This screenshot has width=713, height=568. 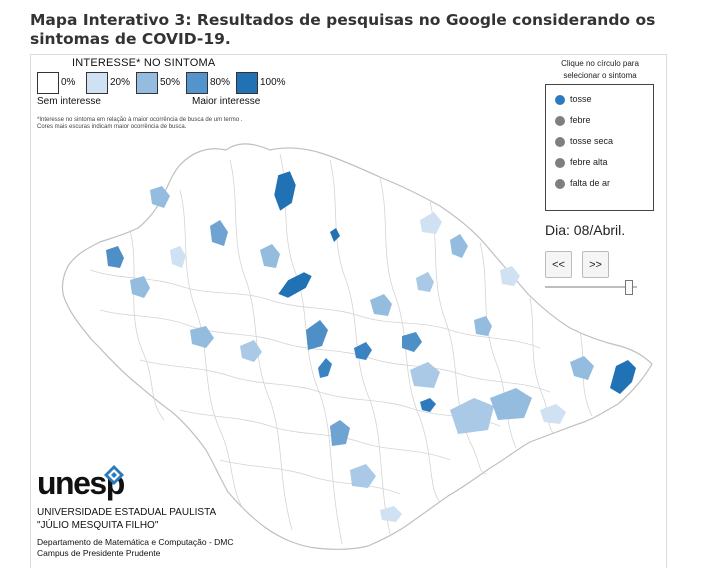 I want to click on next-day-button: >>, so click(x=595, y=264).